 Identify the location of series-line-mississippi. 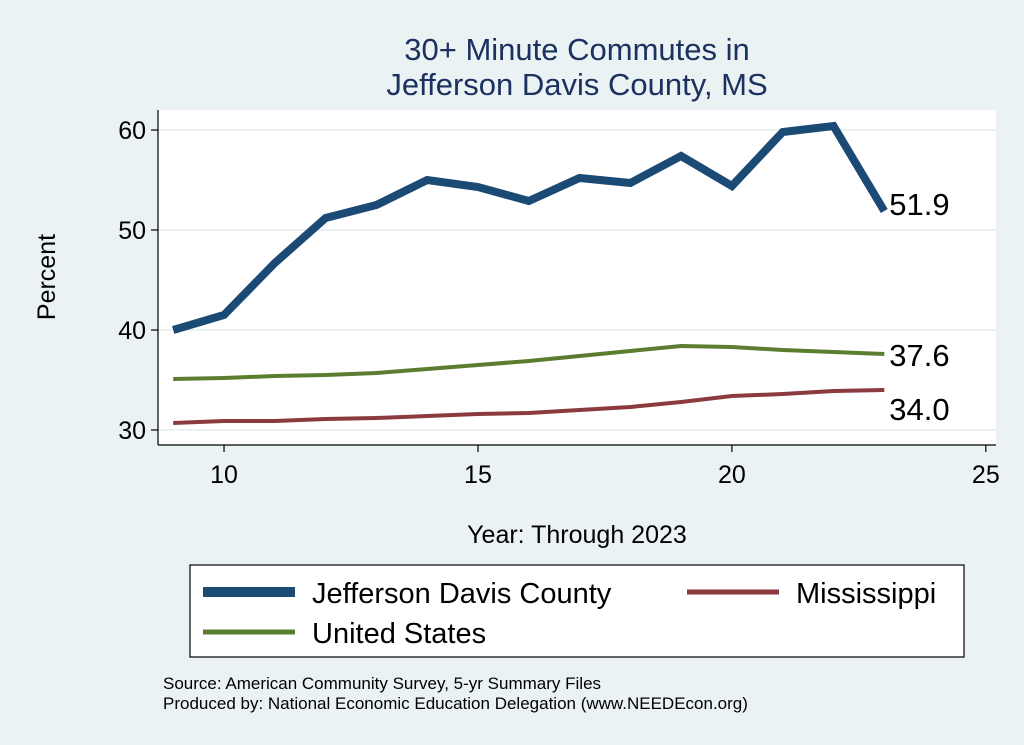
(529, 406).